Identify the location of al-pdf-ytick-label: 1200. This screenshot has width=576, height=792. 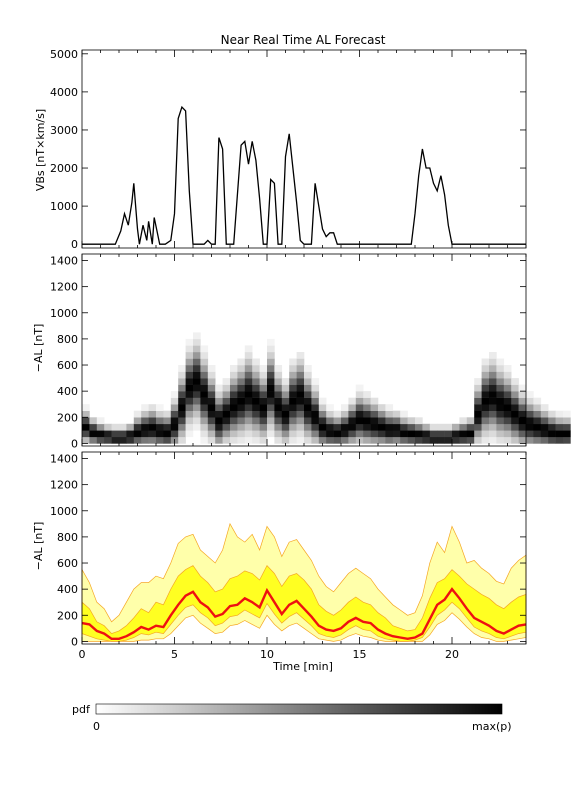
(64, 287).